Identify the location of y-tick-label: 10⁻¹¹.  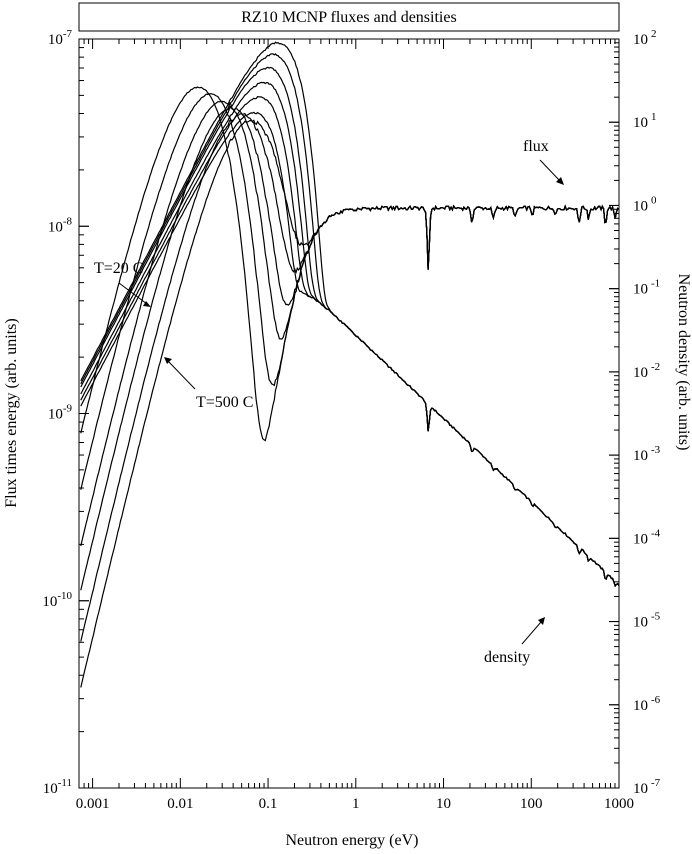
(57, 787).